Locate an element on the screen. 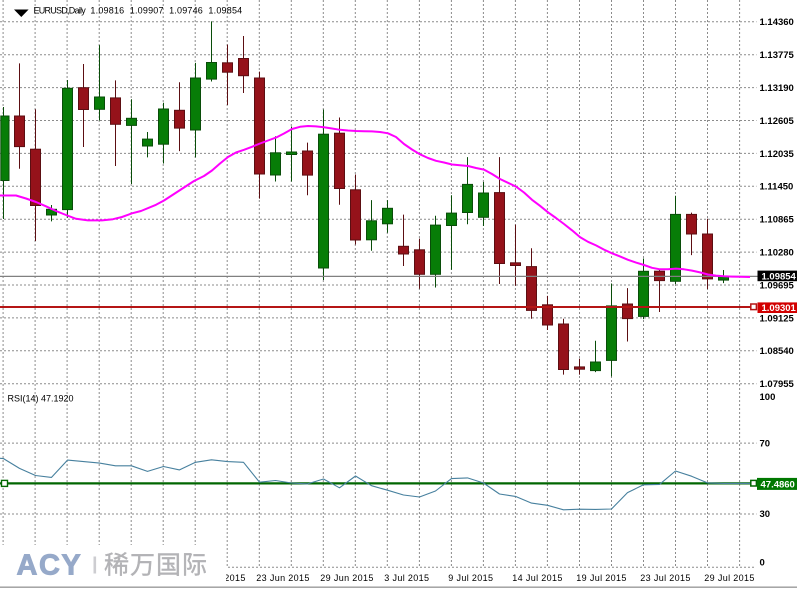 This screenshot has width=797, height=589. svg-text: ACY is located at coordinates (50, 566).